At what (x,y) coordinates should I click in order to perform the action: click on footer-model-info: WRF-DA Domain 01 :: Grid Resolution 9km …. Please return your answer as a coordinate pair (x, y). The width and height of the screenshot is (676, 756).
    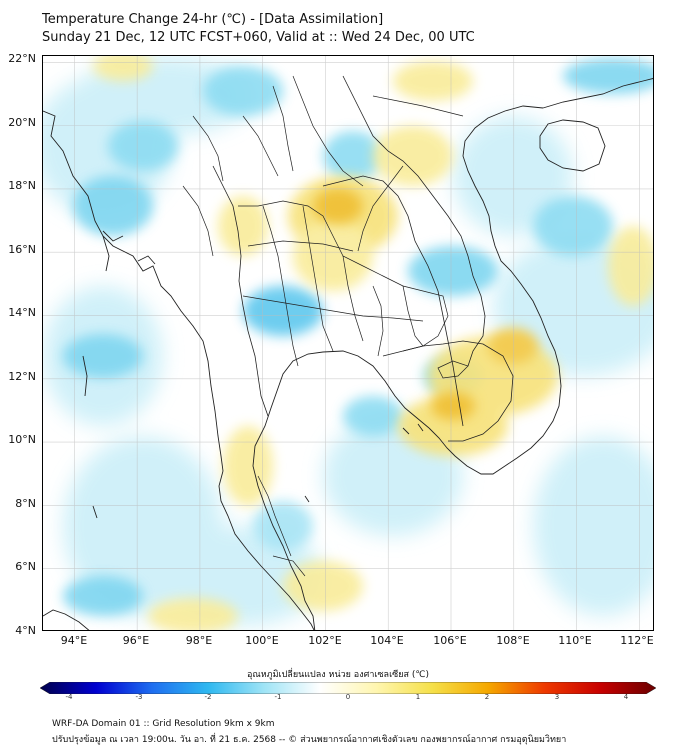
    Looking at the image, I should click on (163, 724).